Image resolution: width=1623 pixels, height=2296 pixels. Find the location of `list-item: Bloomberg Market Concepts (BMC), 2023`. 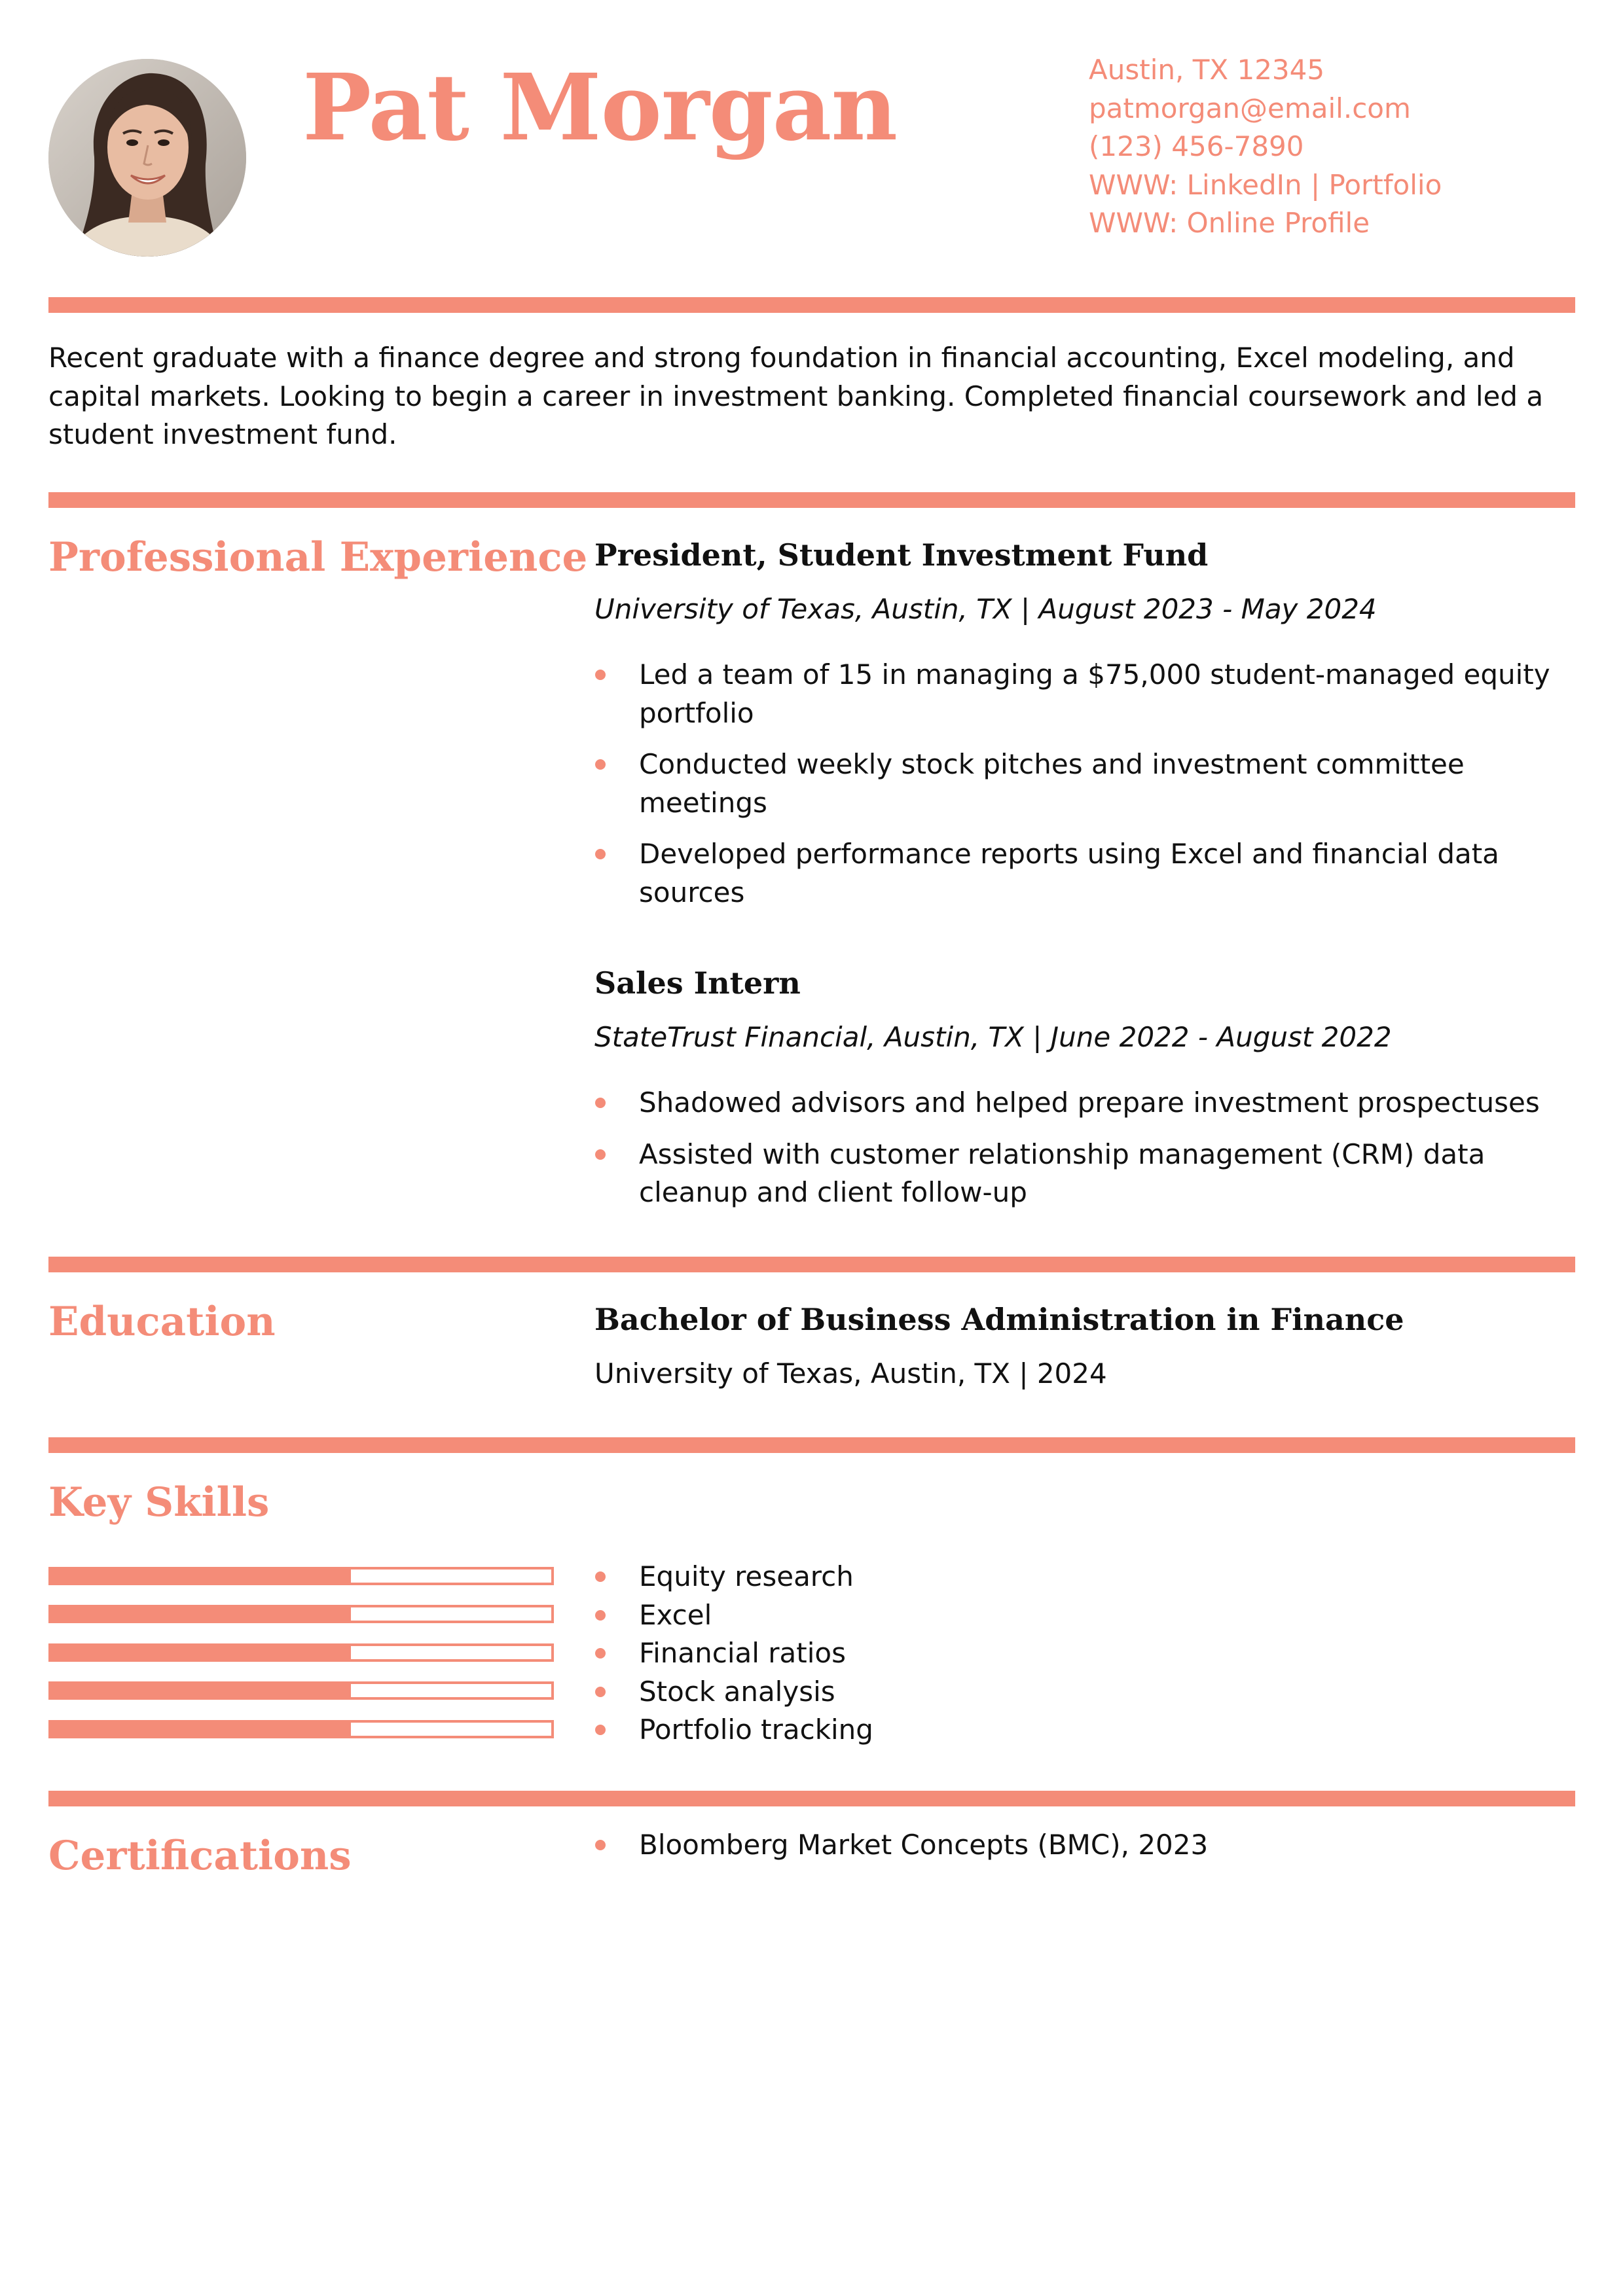

list-item: Bloomberg Market Concepts (BMC), 2023 is located at coordinates (1084, 1846).